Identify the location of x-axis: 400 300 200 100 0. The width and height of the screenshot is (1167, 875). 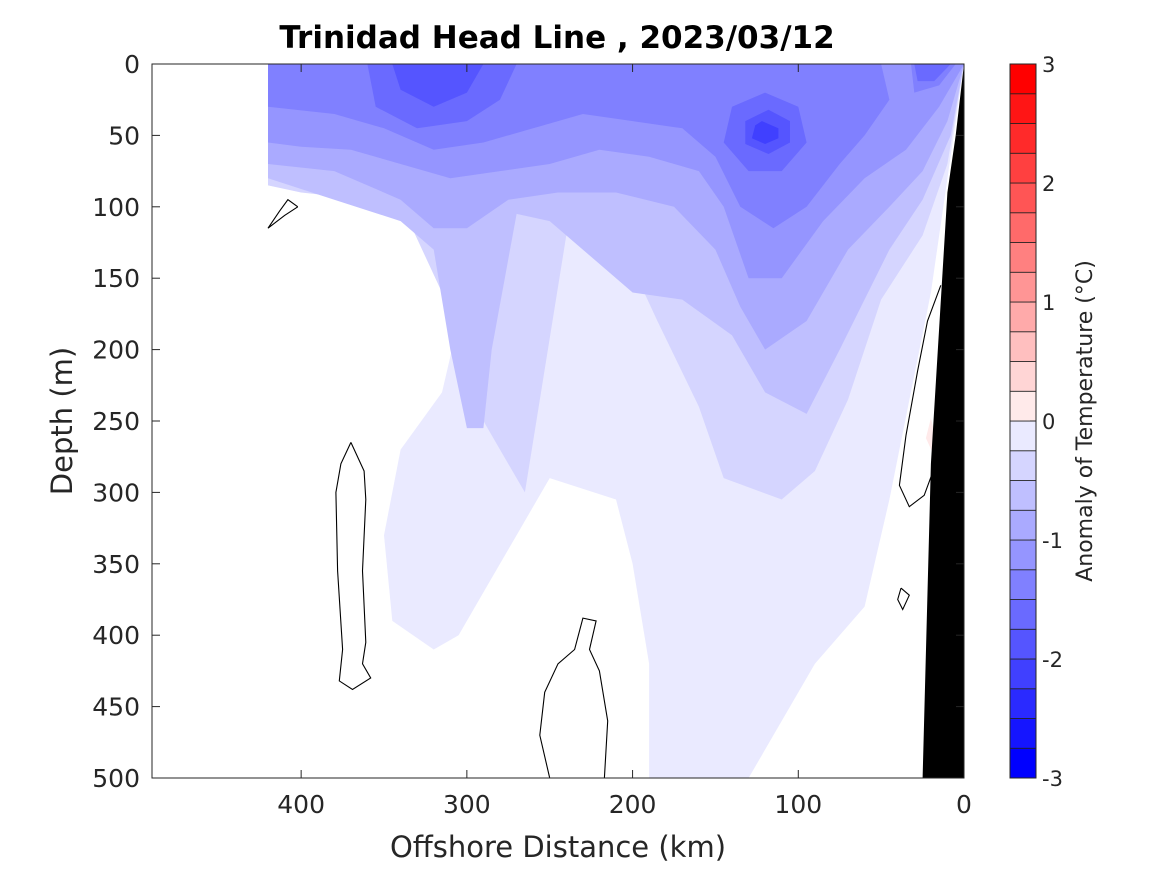
(624, 804).